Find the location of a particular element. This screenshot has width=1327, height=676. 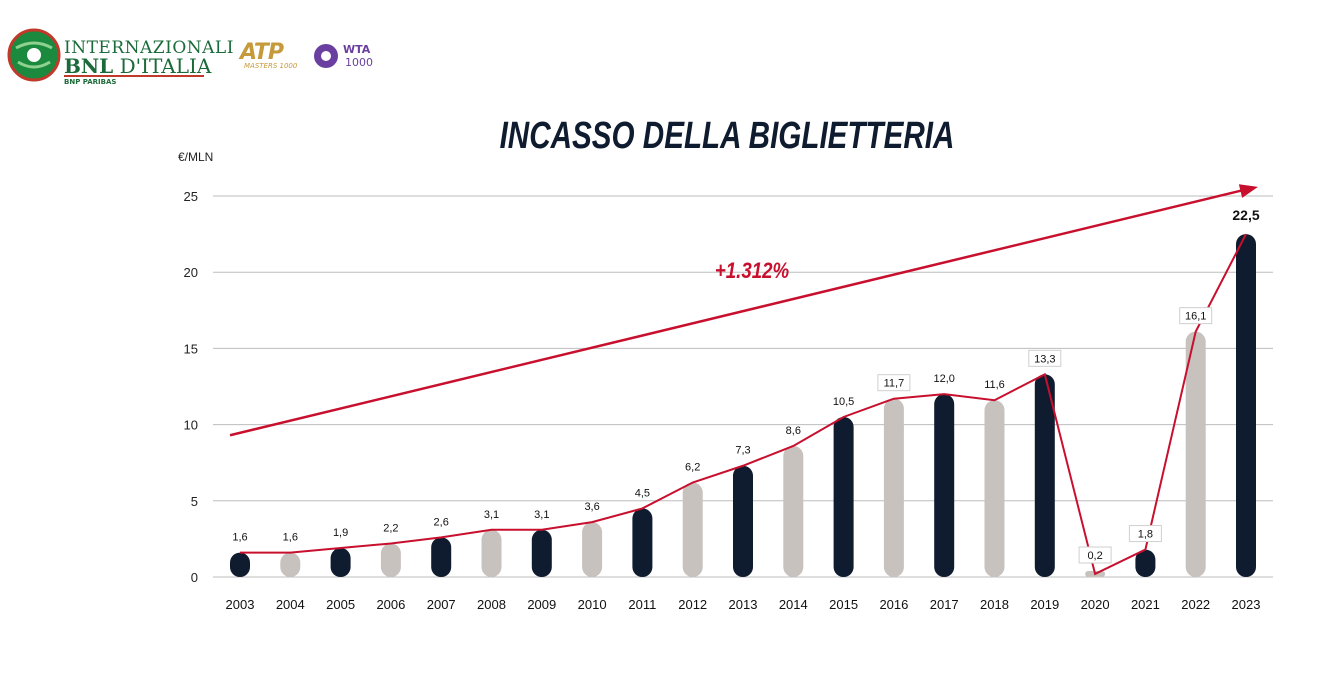

bar-2007 is located at coordinates (441, 557).